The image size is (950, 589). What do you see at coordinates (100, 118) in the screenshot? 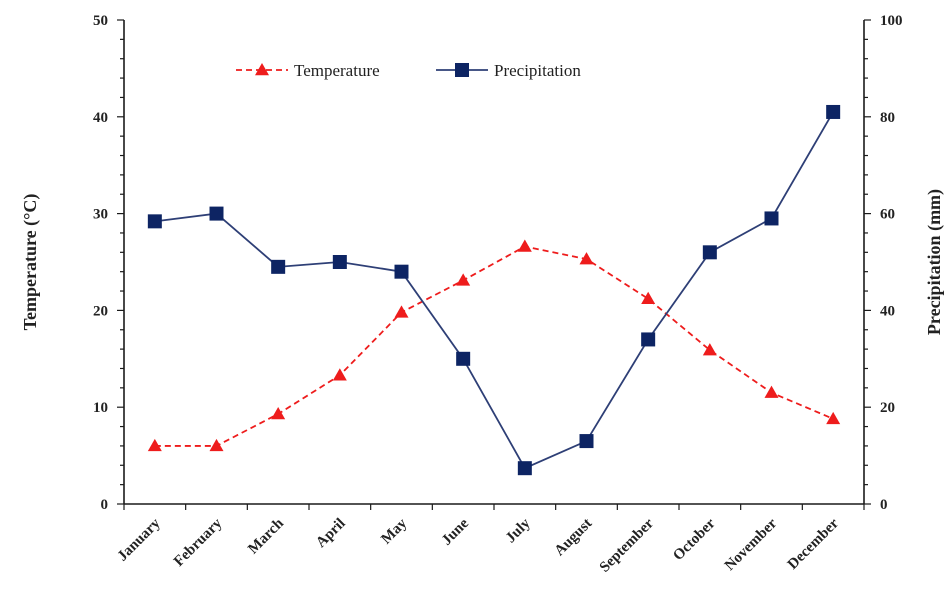
I see `left-tick-label: 40` at bounding box center [100, 118].